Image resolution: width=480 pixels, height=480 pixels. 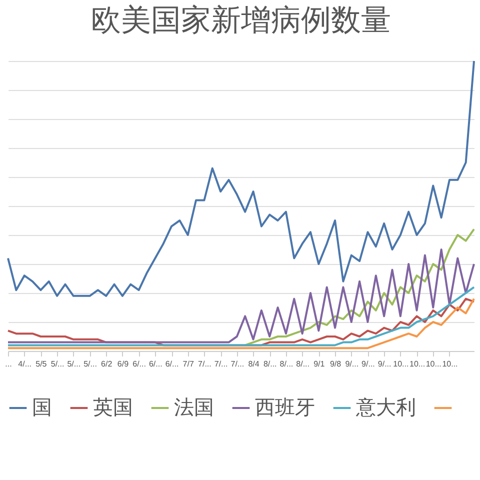 What do you see at coordinates (42, 364) in the screenshot?
I see `x-tick-label: 5/5` at bounding box center [42, 364].